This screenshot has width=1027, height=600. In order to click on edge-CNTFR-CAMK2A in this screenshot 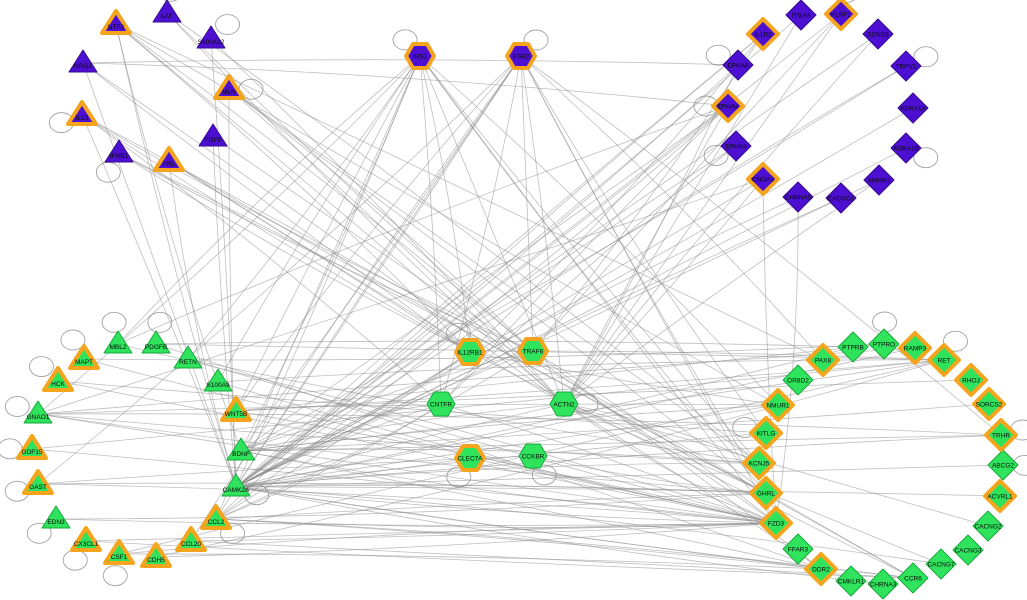, I will do `click(338, 445)`.